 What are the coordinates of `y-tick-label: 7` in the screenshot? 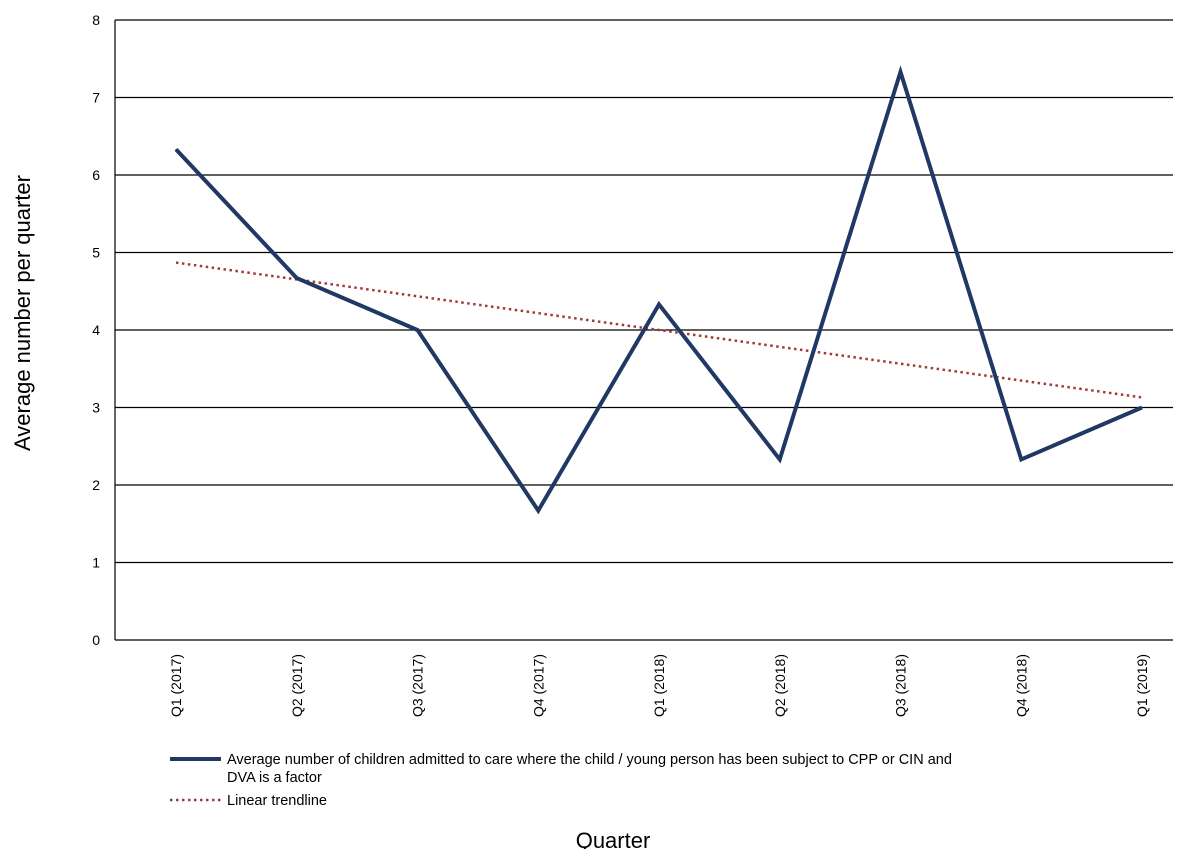 It's located at (96, 98).